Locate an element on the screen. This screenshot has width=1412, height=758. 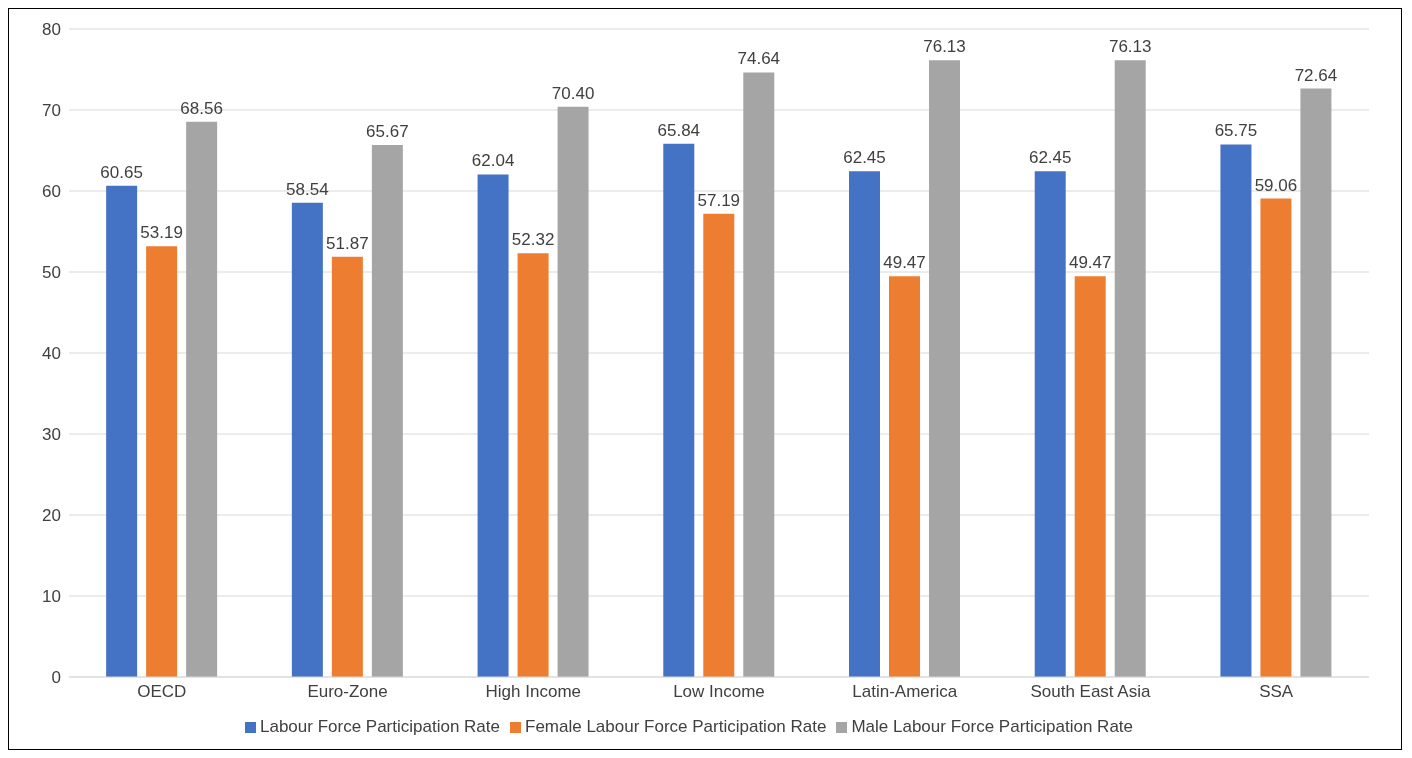
data-label: 72.64 is located at coordinates (1316, 75).